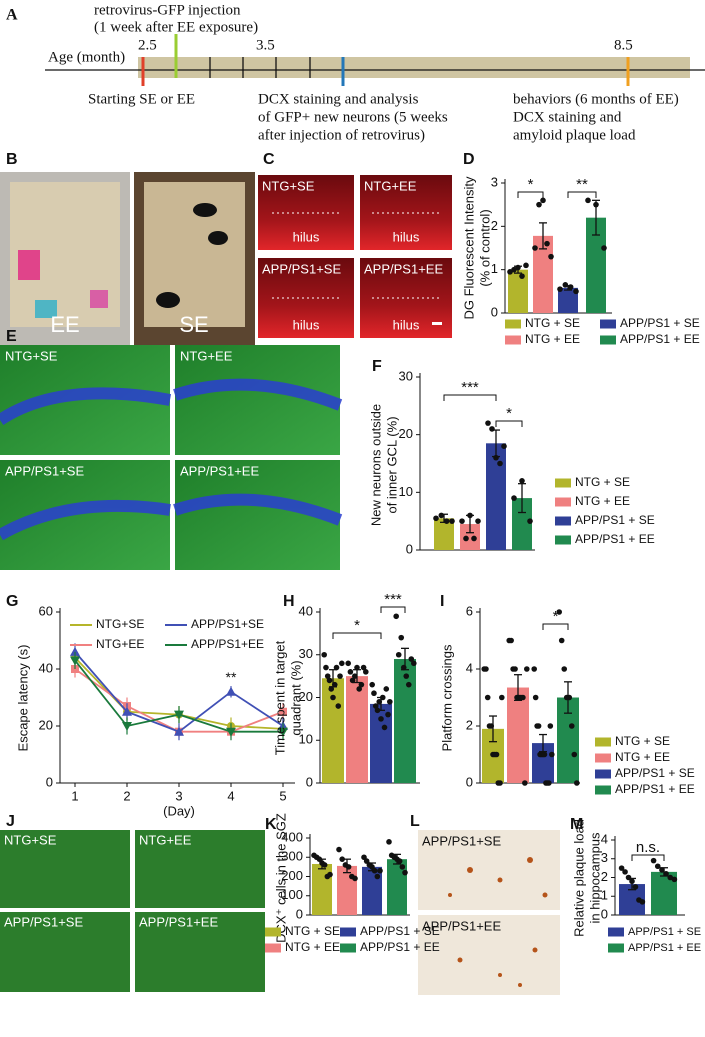 The image size is (705, 1037). What do you see at coordinates (406, 433) in the screenshot?
I see `y-tick-label: 20` at bounding box center [406, 433].